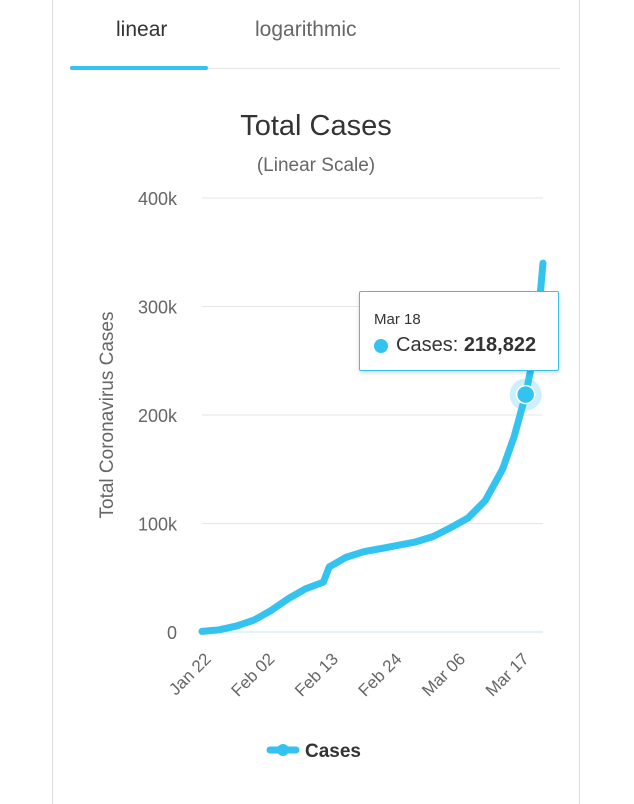  I want to click on y-tick-labels: 0 100k 200k 300k 400k, so click(158, 416).